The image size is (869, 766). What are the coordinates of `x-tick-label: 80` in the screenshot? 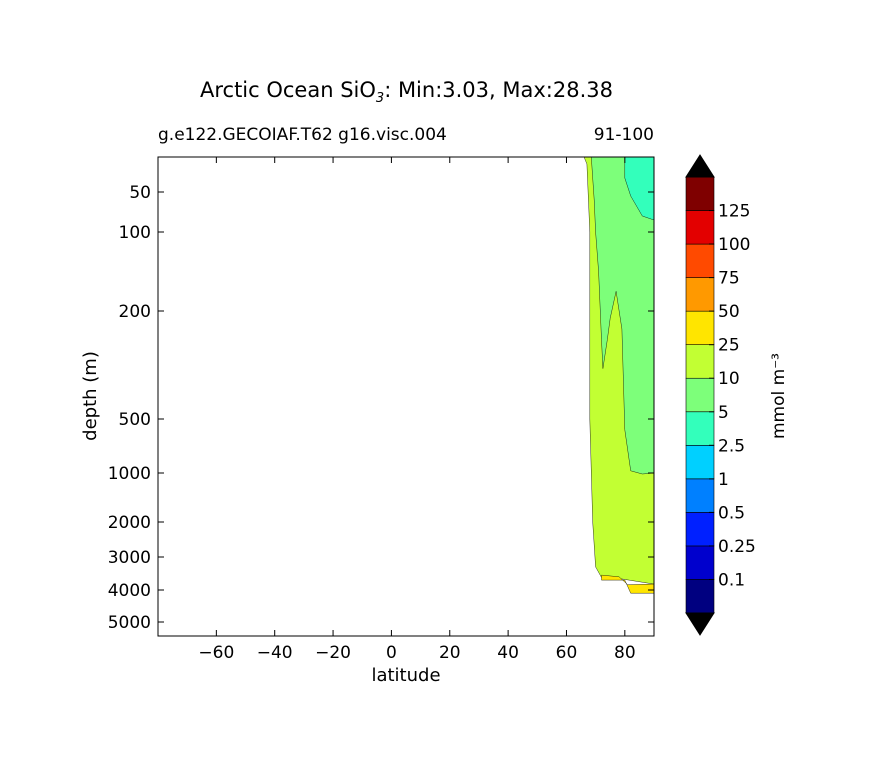 It's located at (625, 653).